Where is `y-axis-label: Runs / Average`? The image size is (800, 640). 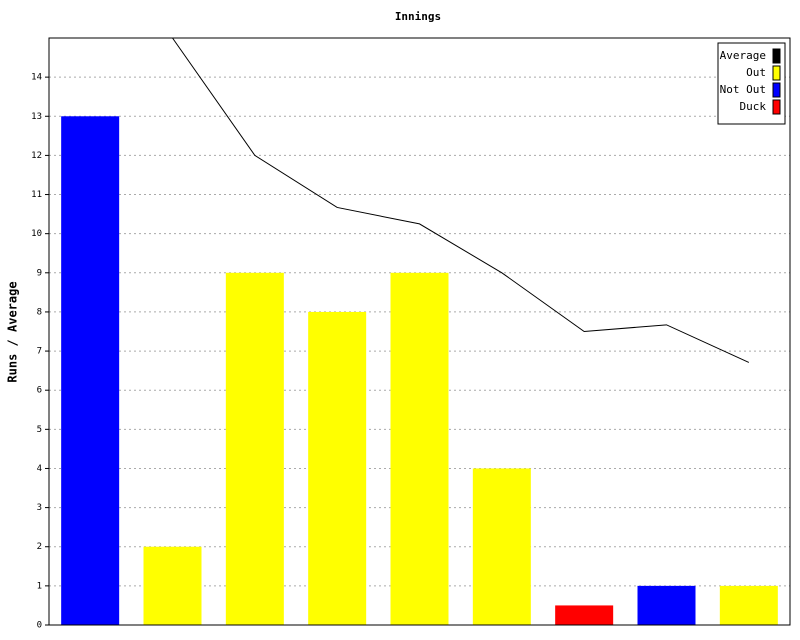
y-axis-label: Runs / Average is located at coordinates (13, 331).